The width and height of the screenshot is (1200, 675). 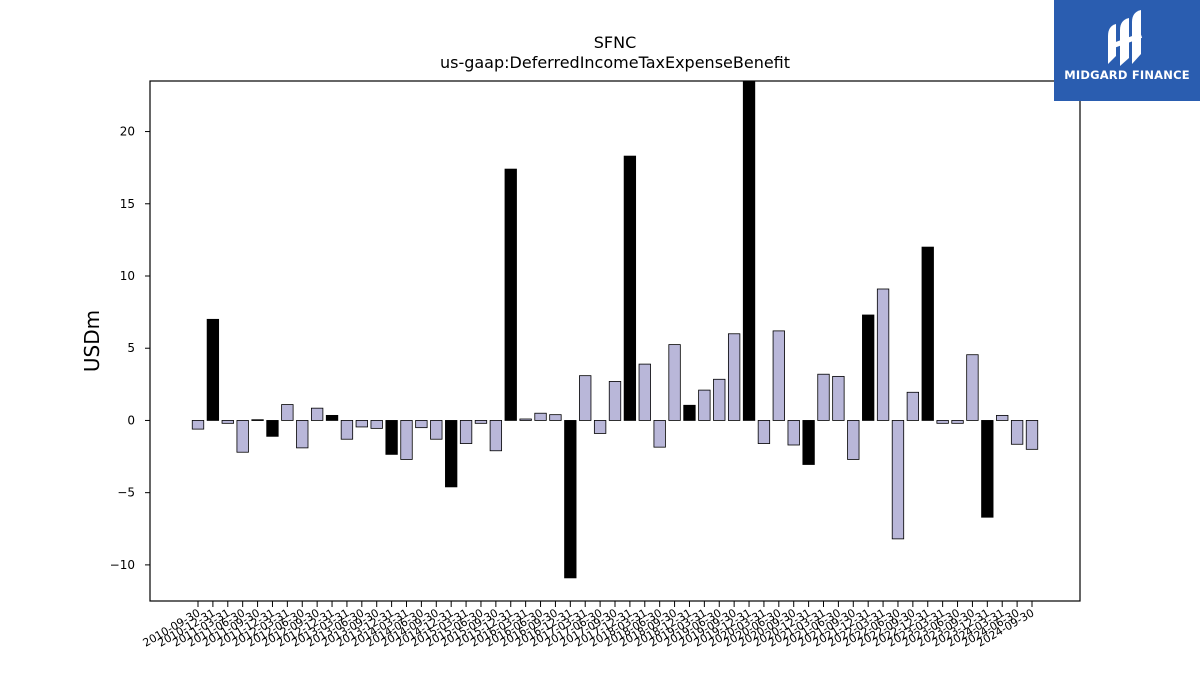 I want to click on chart-title: SFNC, so click(x=615, y=42).